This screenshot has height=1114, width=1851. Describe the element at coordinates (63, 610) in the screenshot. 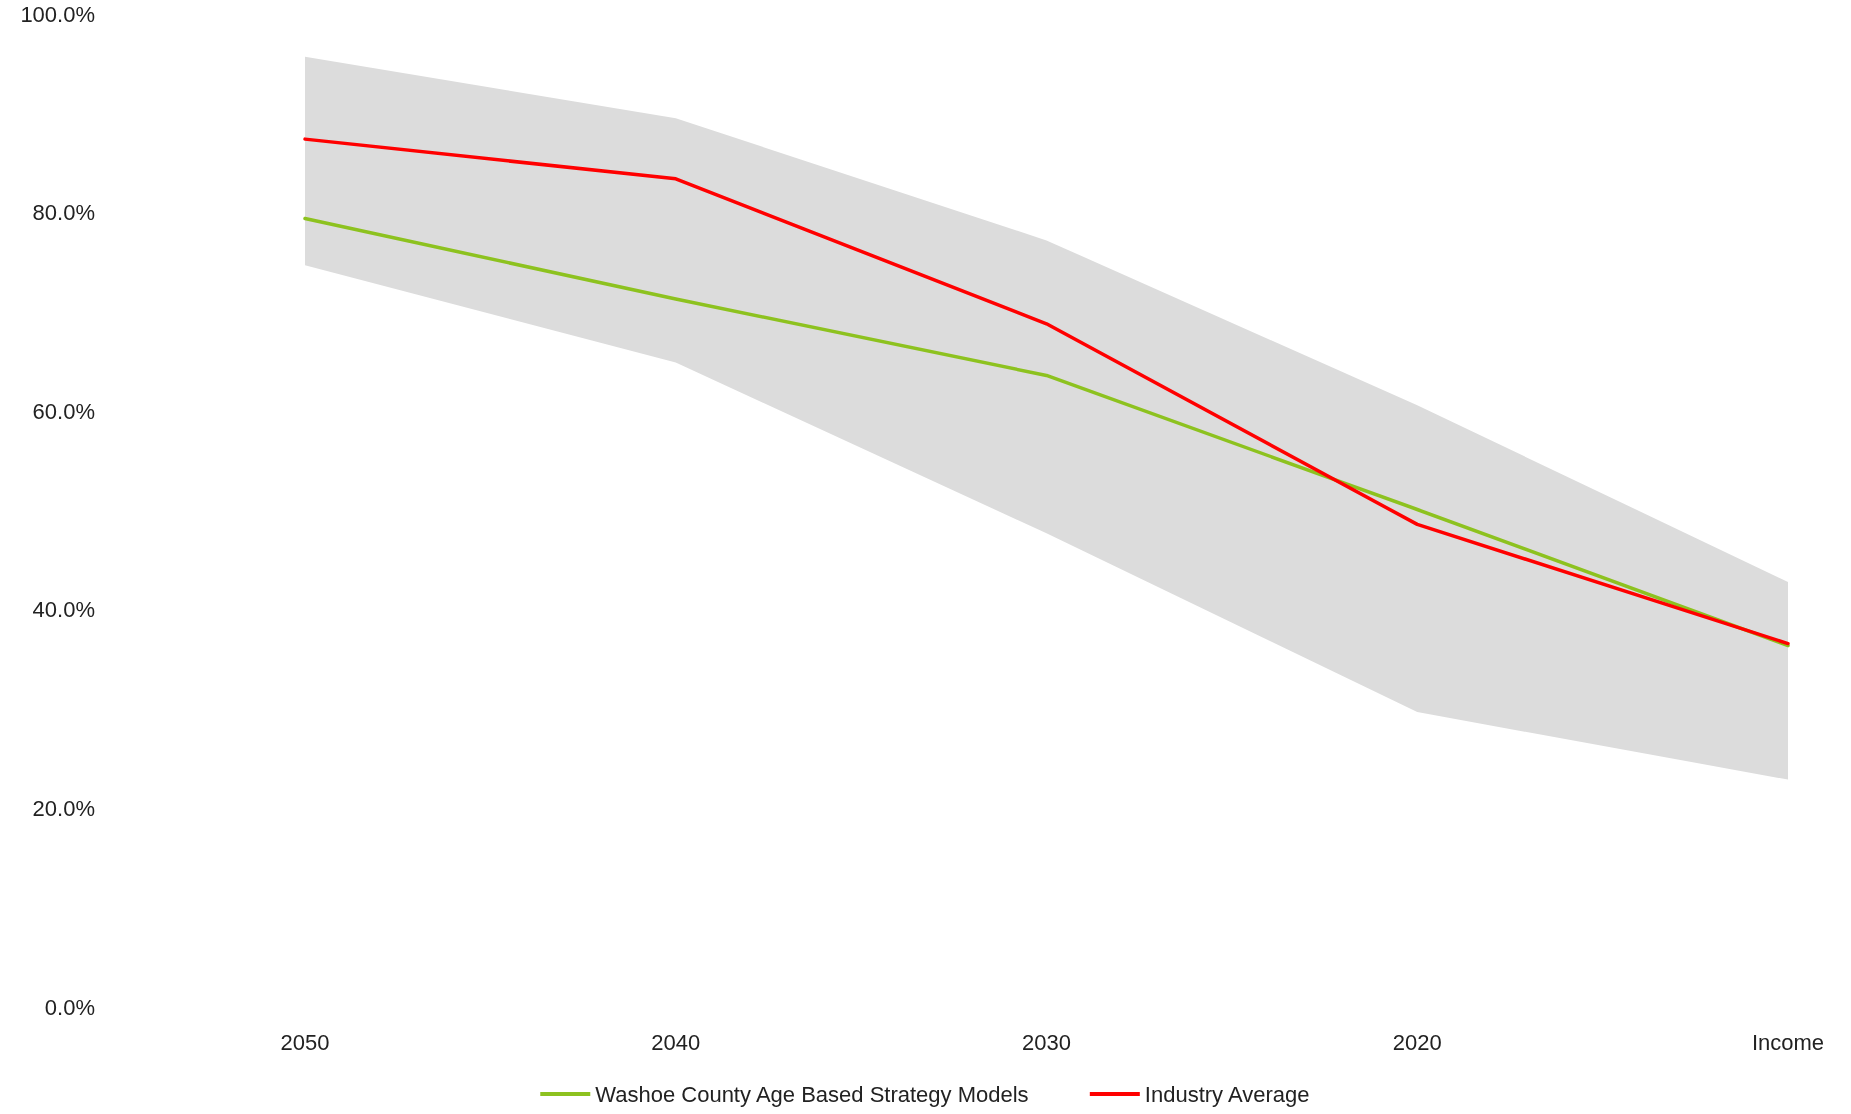

I see `y-tick-label: 40.0%` at that location.